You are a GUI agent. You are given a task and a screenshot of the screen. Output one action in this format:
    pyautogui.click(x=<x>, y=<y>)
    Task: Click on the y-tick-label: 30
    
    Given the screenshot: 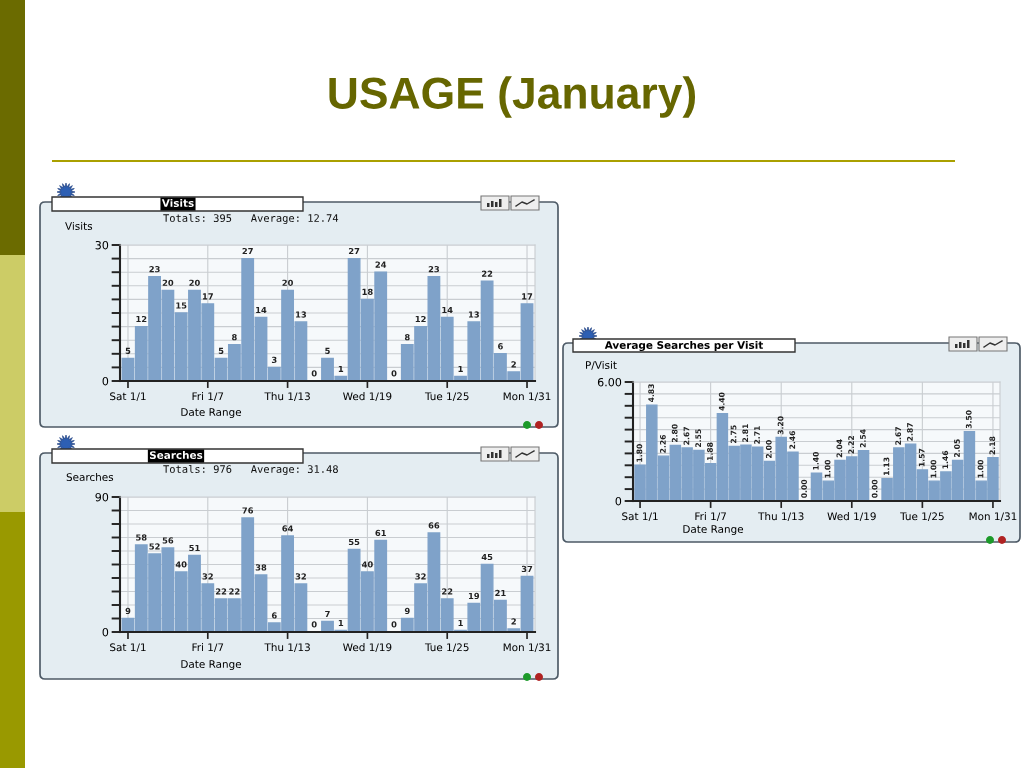 What is the action you would take?
    pyautogui.click(x=102, y=245)
    